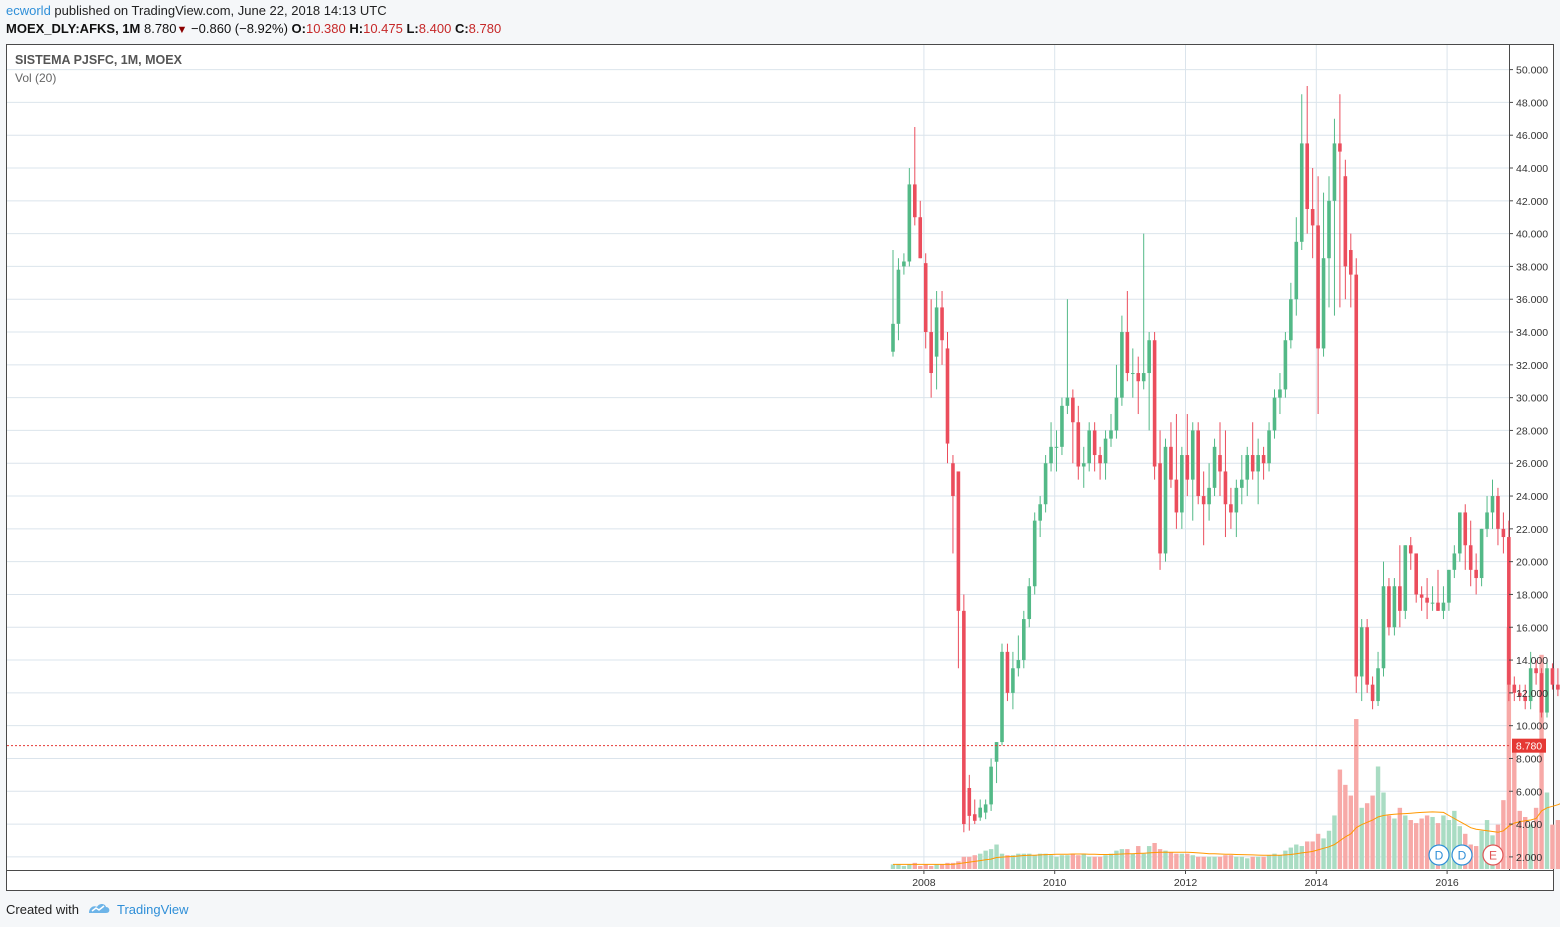 This screenshot has height=927, width=1560. Describe the element at coordinates (1532, 399) in the screenshot. I see `y-tick-label: 30.000` at that location.